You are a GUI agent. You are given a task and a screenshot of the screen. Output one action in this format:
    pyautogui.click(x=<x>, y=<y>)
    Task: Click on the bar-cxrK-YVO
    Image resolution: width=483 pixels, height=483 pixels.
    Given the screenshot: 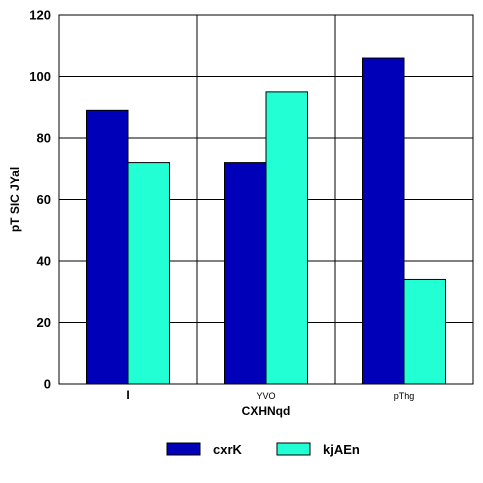 What is the action you would take?
    pyautogui.click(x=245, y=273)
    